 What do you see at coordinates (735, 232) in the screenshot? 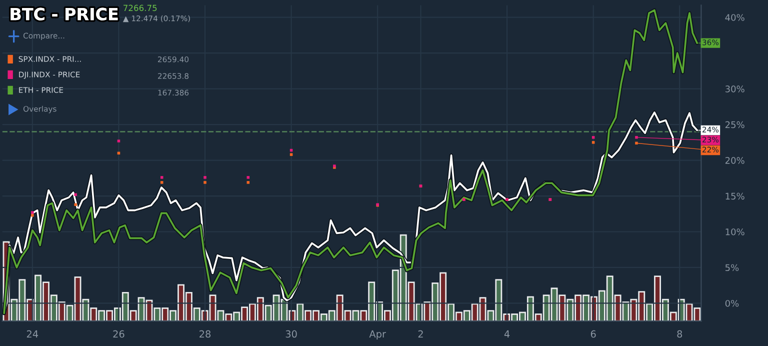
I see `y-tick-label: 10%` at bounding box center [735, 232].